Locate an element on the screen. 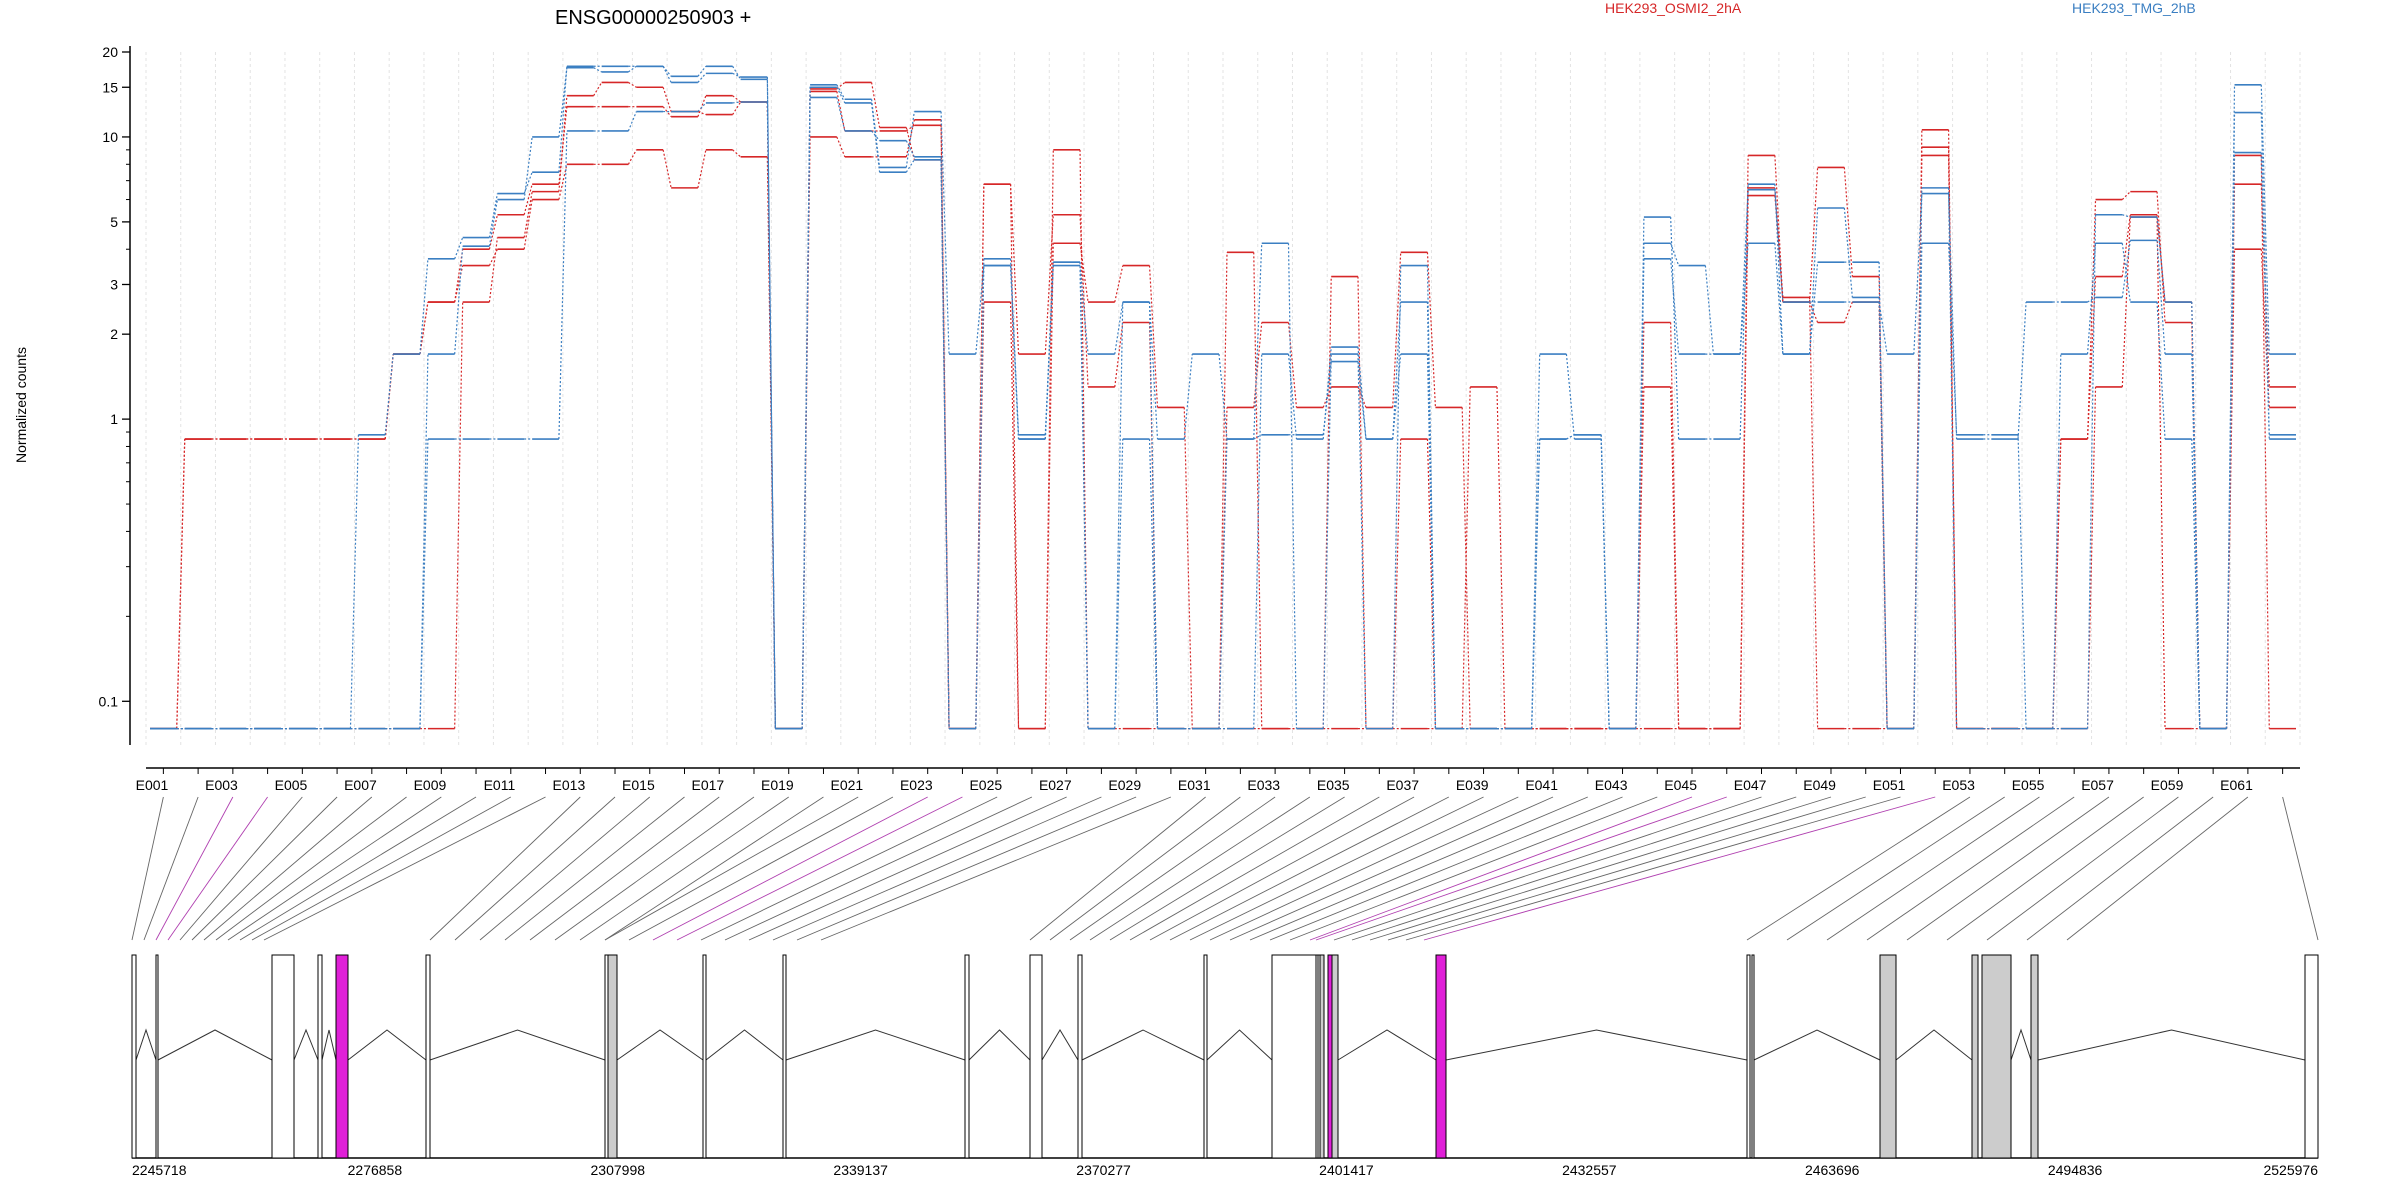  x-tick-label: E061 is located at coordinates (2236, 785).